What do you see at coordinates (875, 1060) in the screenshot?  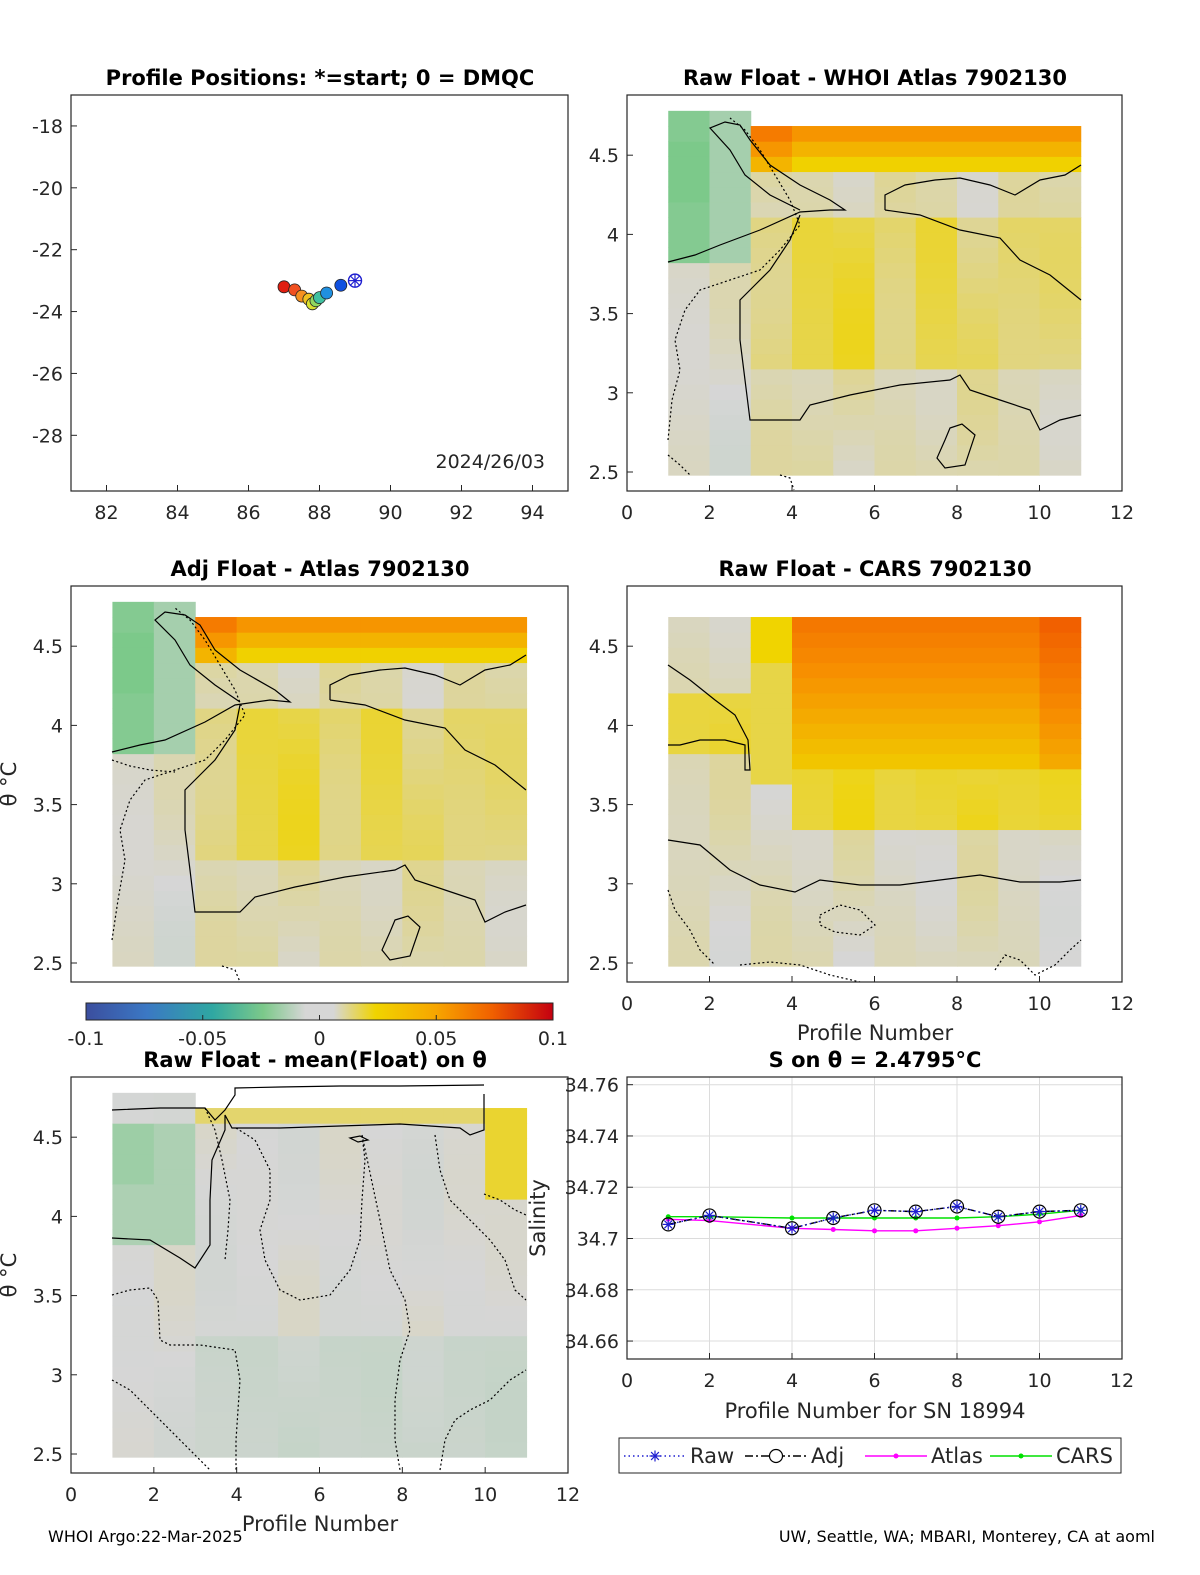 I see `salinity-title: S on θ = 2.4795°C` at bounding box center [875, 1060].